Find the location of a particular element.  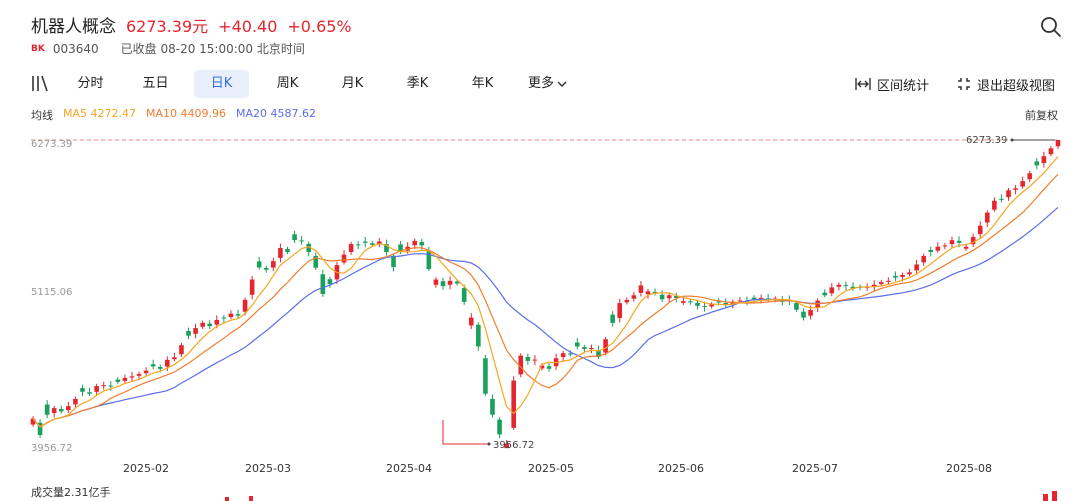

exit-wide-view-button: 退出超级视图 is located at coordinates (1006, 84).